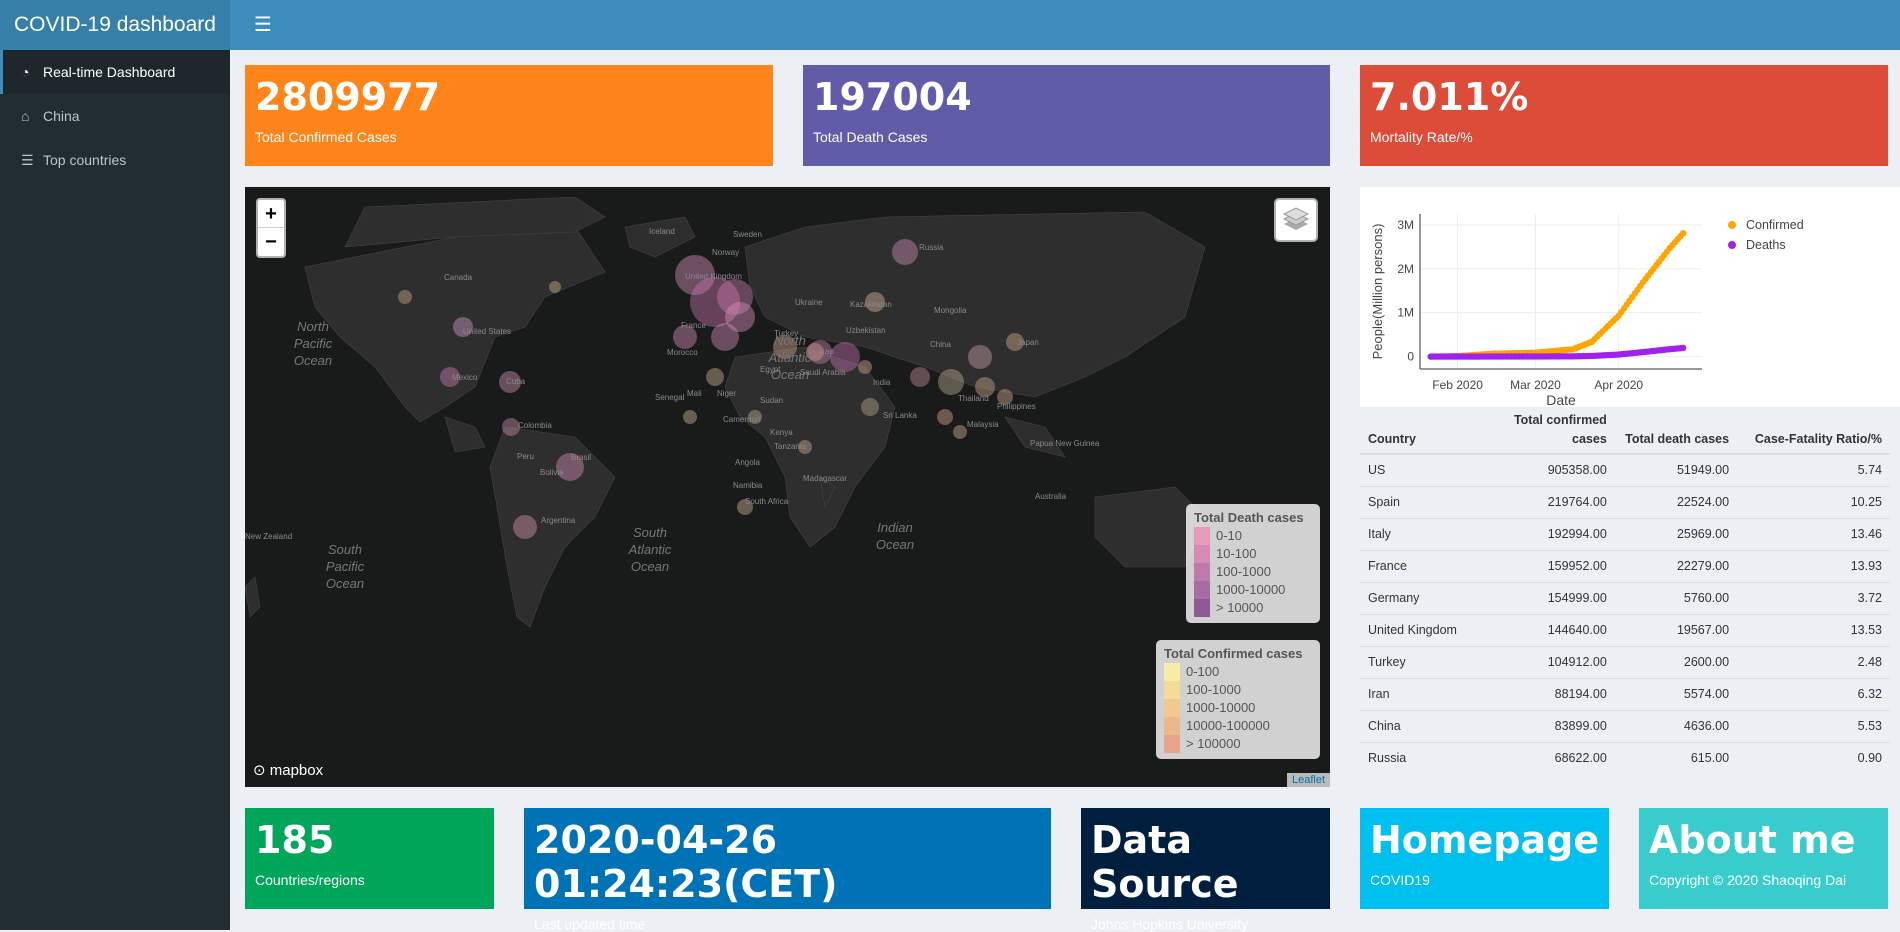  Describe the element at coordinates (711, 389) in the screenshot. I see `case-bubbles` at that location.